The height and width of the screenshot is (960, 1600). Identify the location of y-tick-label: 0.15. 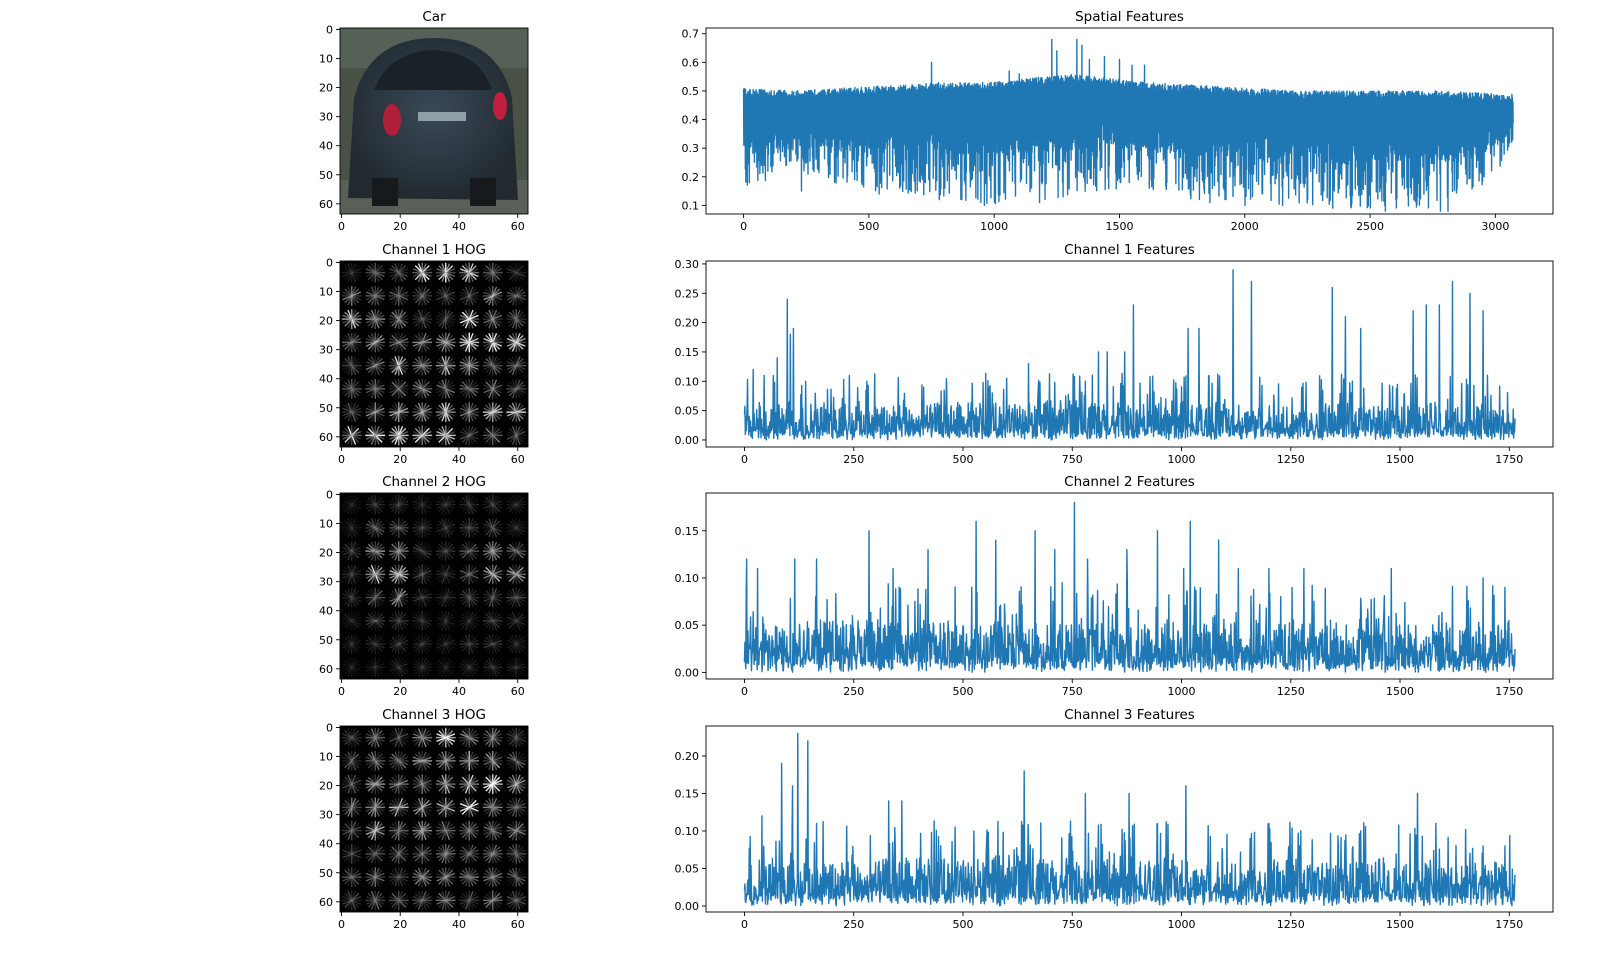
(687, 352).